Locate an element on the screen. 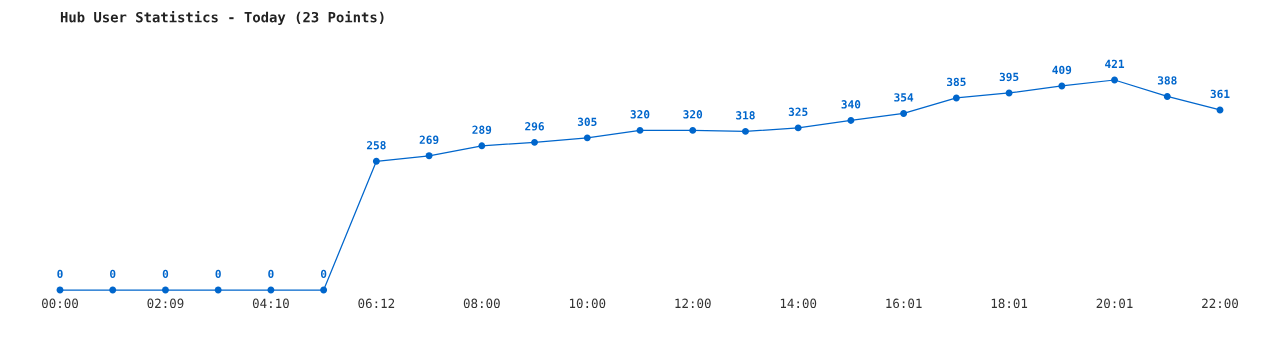 The image size is (1280, 350). x-tick-label: 14:00 is located at coordinates (798, 303).